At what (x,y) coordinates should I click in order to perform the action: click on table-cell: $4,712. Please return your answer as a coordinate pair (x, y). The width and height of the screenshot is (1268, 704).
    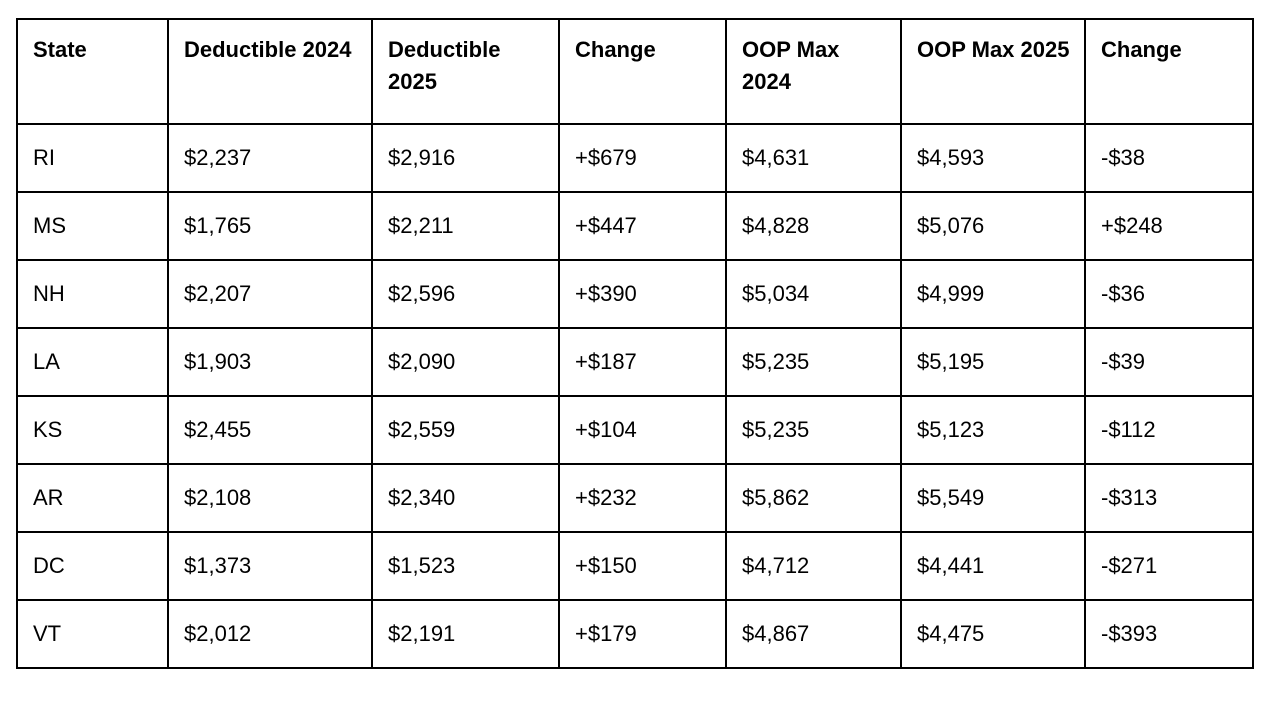
    Looking at the image, I should click on (813, 566).